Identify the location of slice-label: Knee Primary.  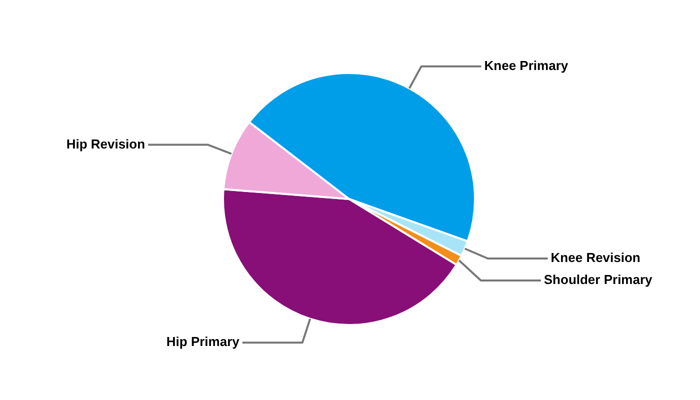
(526, 66).